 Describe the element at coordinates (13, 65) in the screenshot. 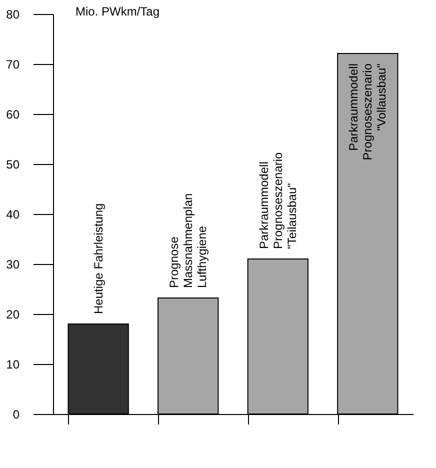

I see `y-tick-label: 70` at that location.